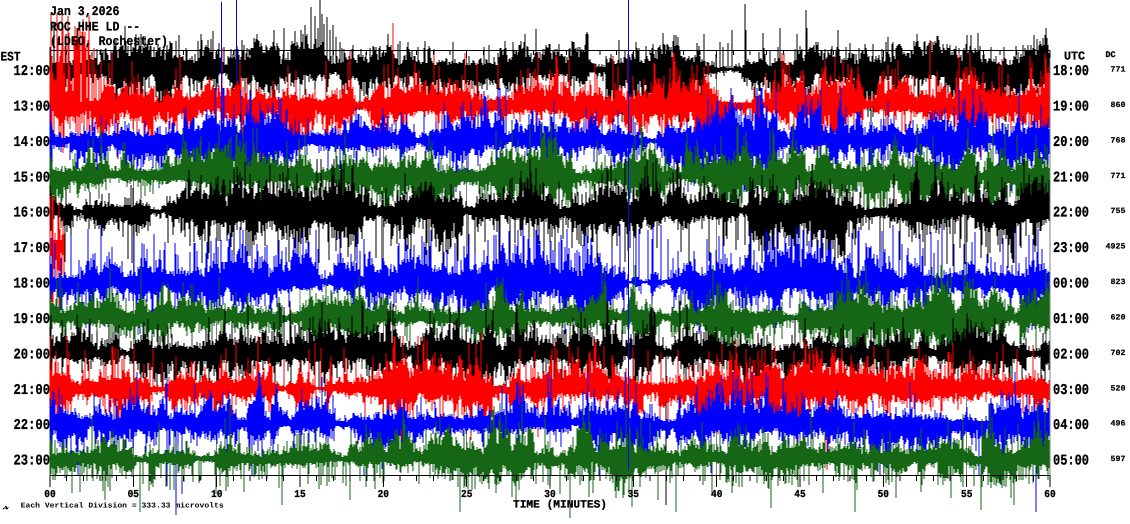 This screenshot has width=1130, height=524. I want to click on svg-text: 20, so click(383, 495).